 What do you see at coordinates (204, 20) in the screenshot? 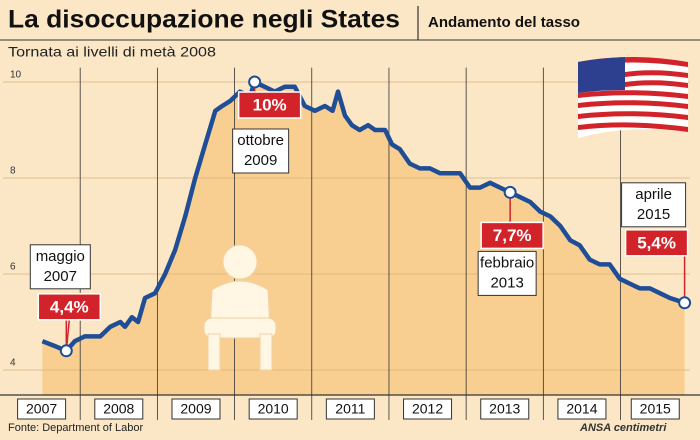
I see `chart-title: La disoccupazione negli States` at bounding box center [204, 20].